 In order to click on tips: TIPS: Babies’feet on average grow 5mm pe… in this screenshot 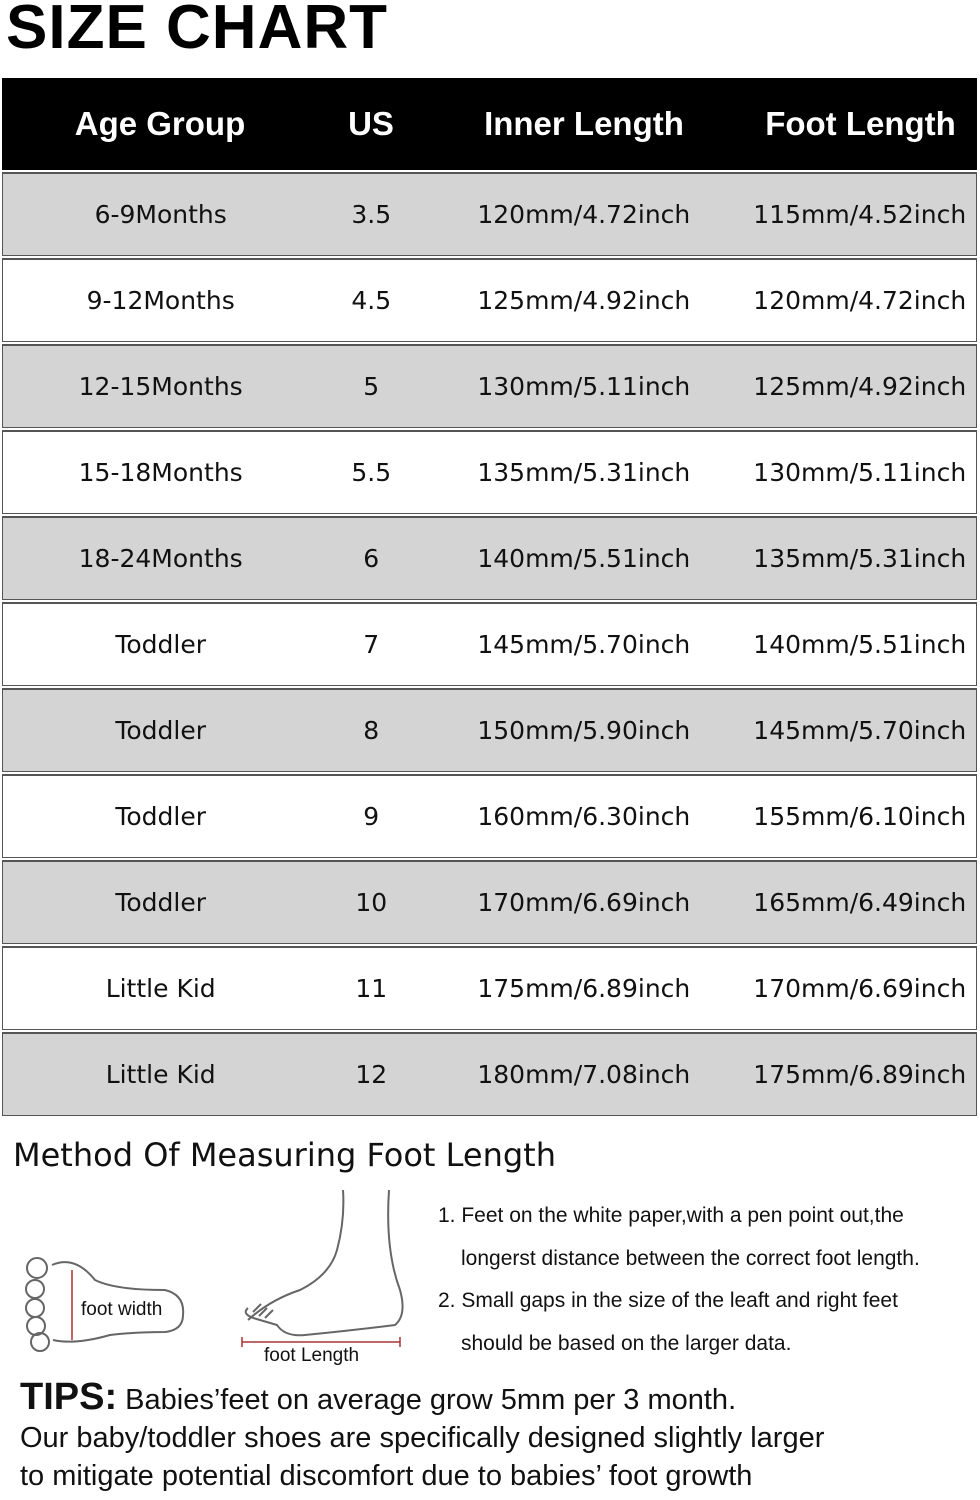, I will do `click(422, 1436)`.